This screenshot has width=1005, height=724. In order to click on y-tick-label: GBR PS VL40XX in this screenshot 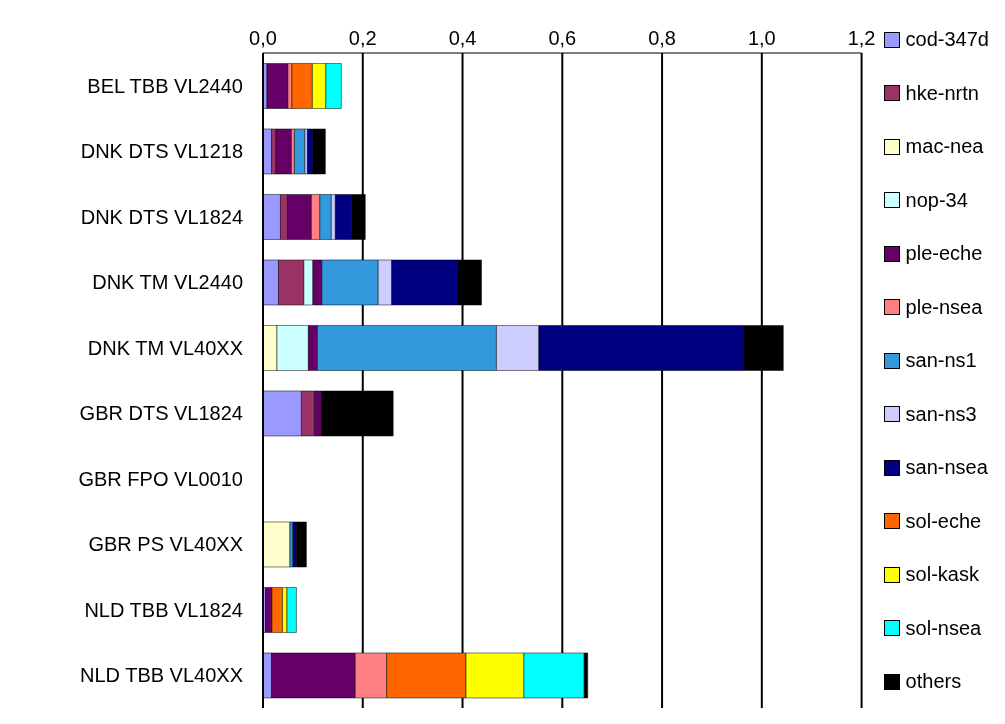, I will do `click(165, 544)`.